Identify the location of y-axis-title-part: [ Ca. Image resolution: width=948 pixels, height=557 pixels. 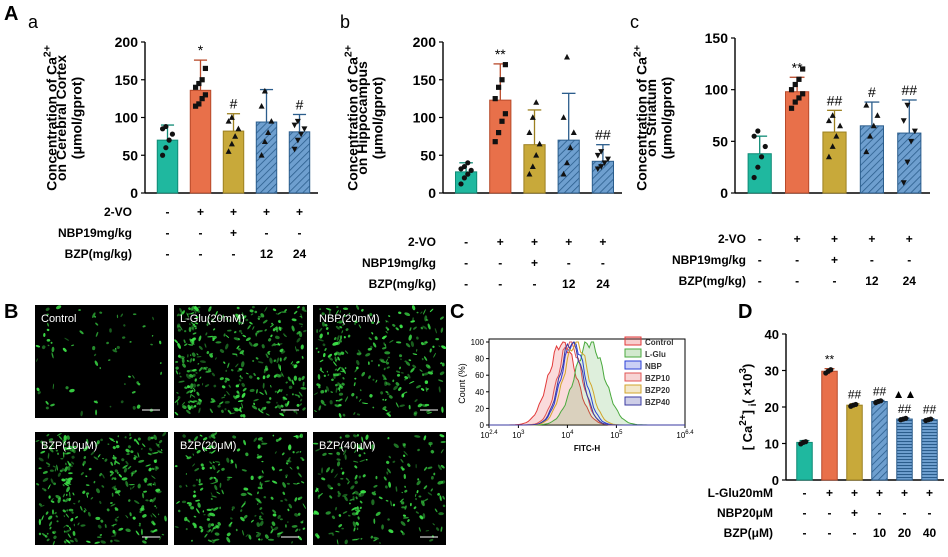
(747, 437).